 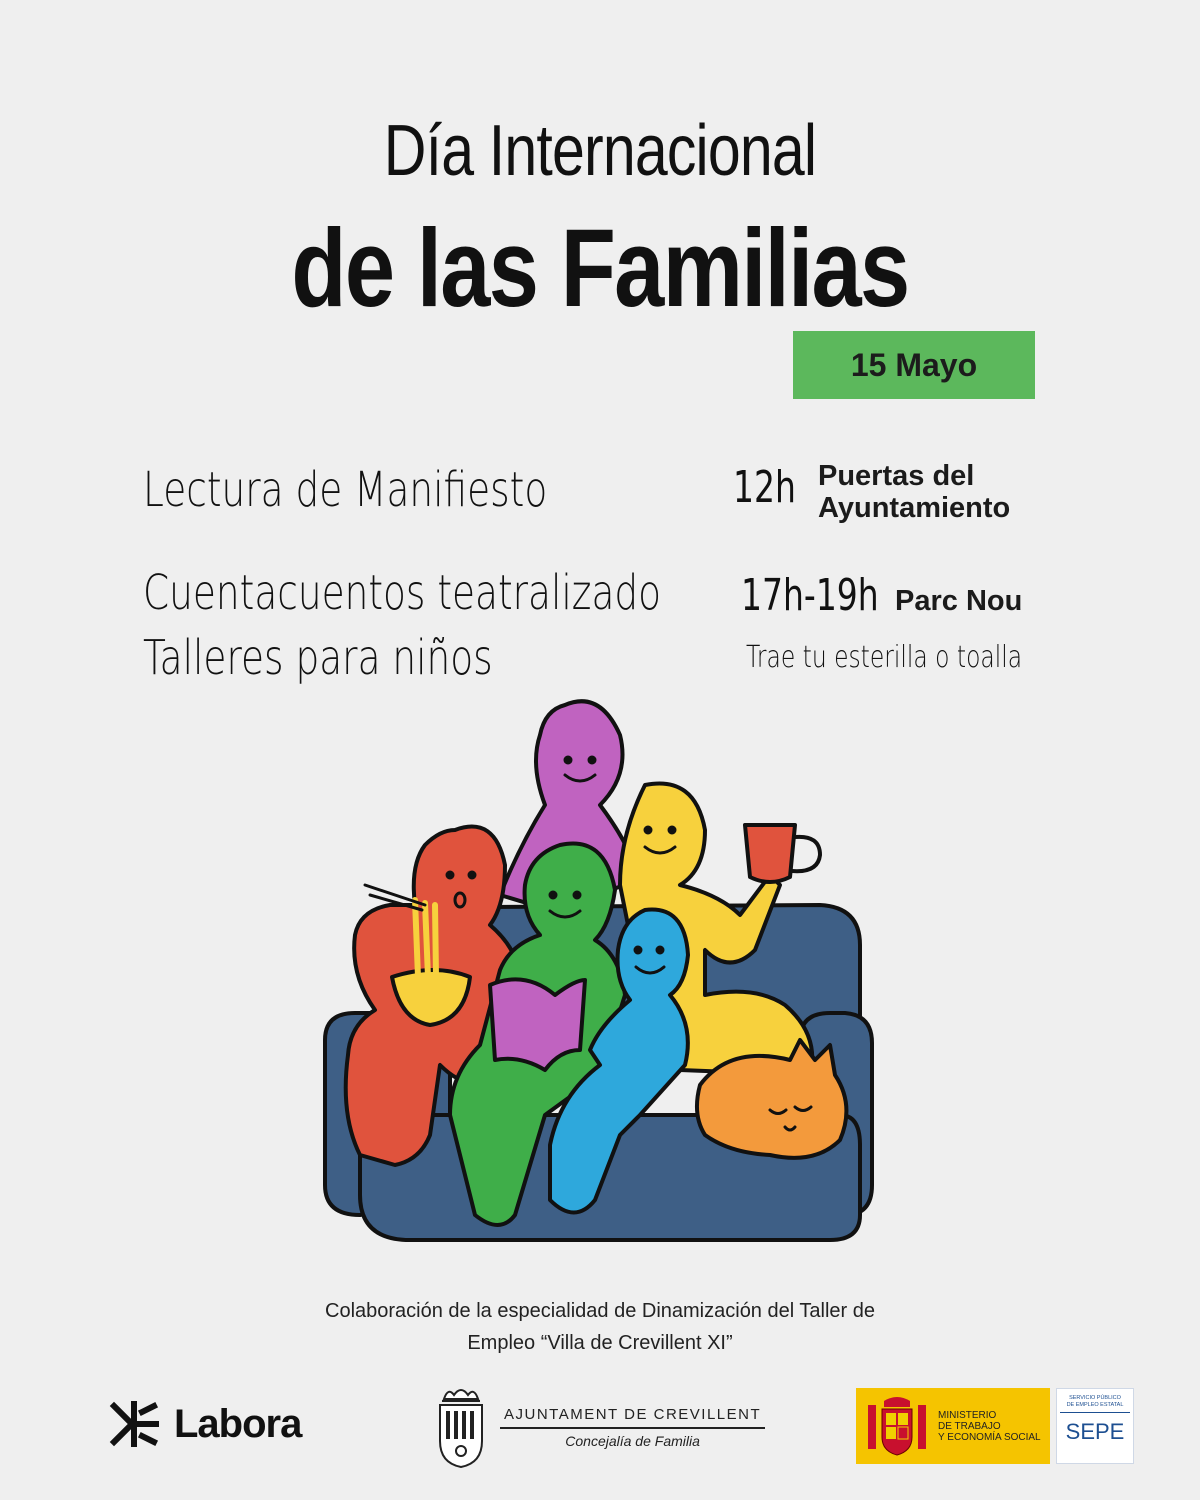 What do you see at coordinates (810, 595) in the screenshot?
I see `event-time-17h-19h: 17h-19h` at bounding box center [810, 595].